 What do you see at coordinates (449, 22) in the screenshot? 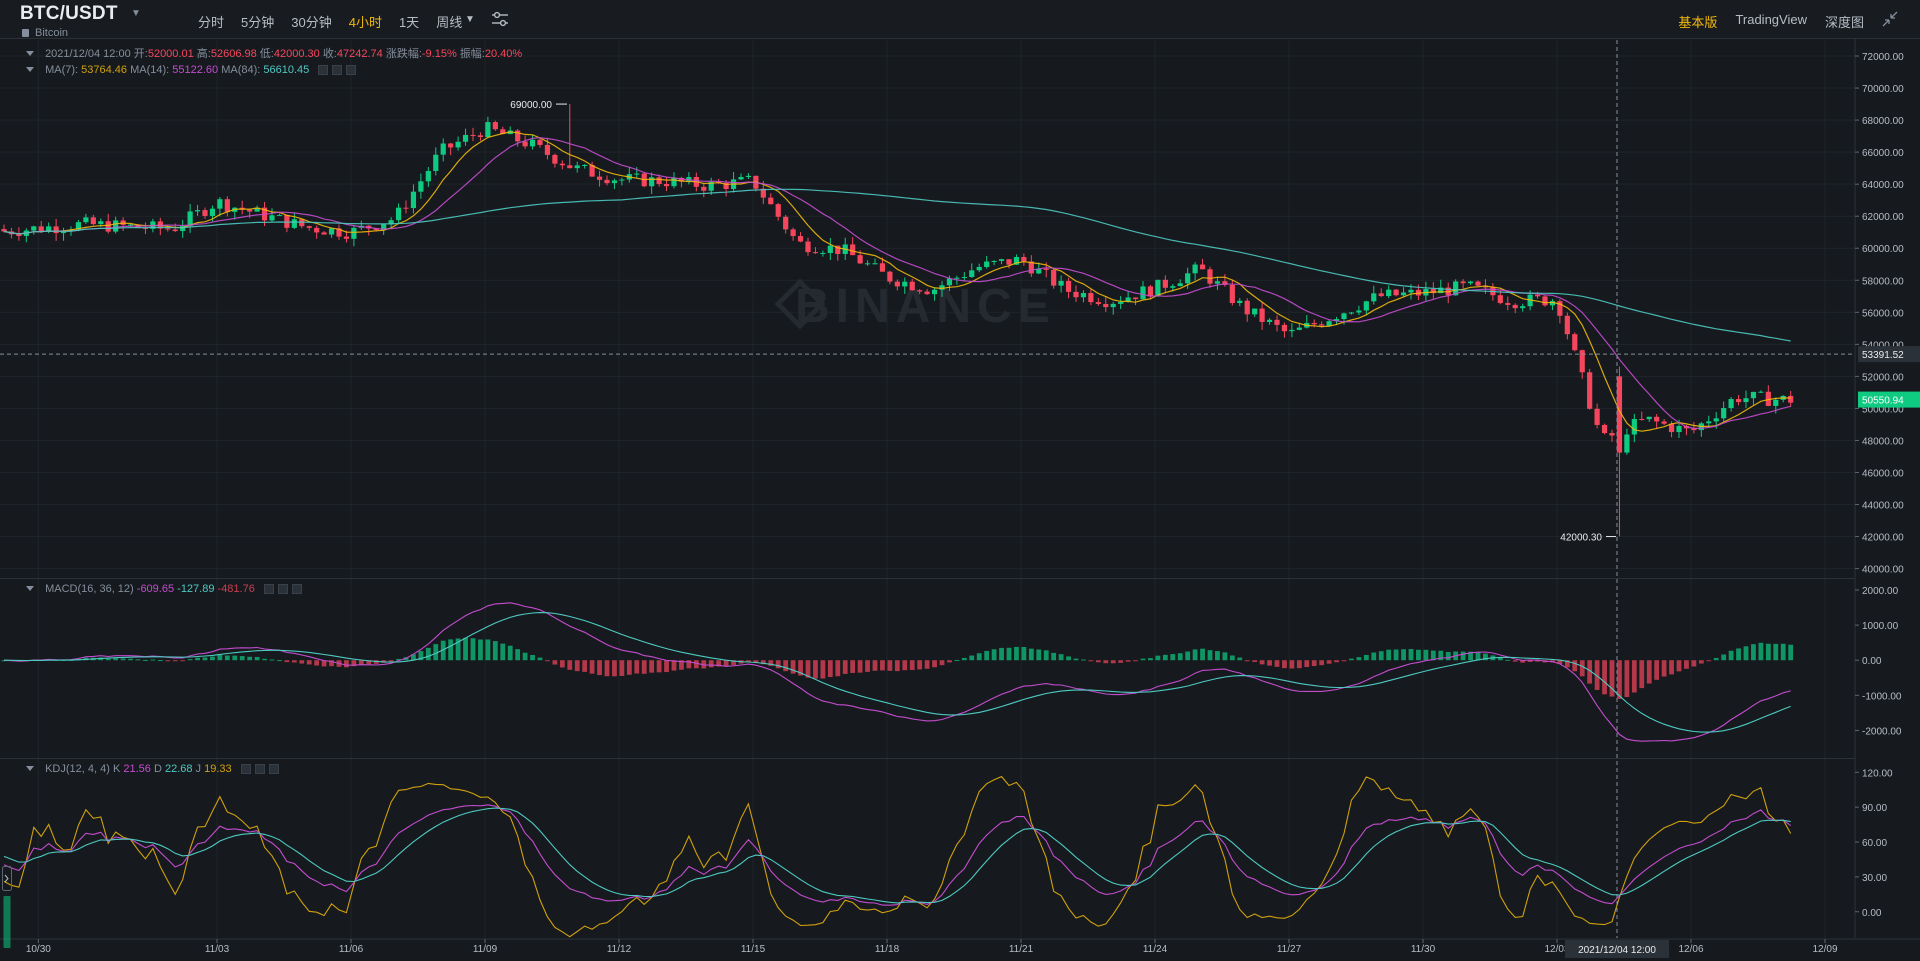
I see `interval-tab: 周线` at bounding box center [449, 22].